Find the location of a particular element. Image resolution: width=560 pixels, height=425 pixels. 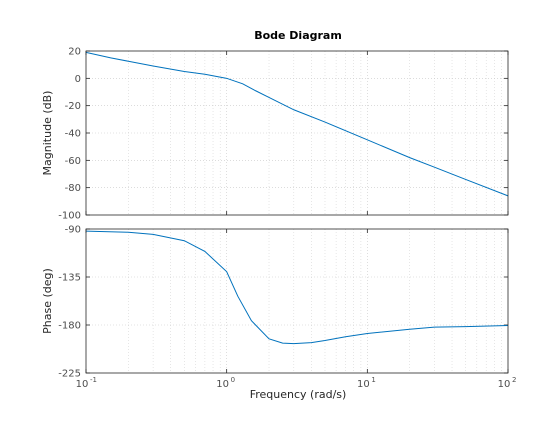

x-tick-exponent: 2 is located at coordinates (514, 380).